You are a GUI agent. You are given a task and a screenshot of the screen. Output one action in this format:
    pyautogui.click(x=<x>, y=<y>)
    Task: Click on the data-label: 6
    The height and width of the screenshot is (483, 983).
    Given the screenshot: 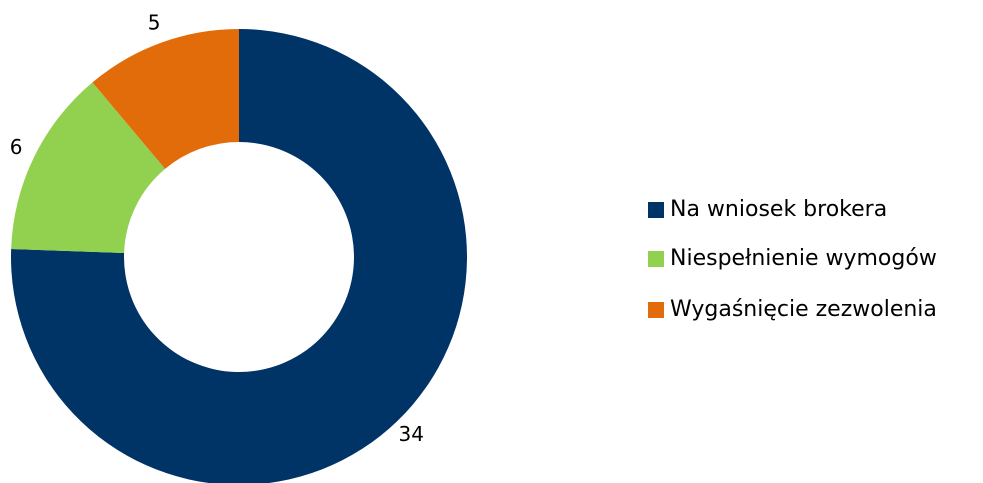 What is the action you would take?
    pyautogui.click(x=16, y=147)
    